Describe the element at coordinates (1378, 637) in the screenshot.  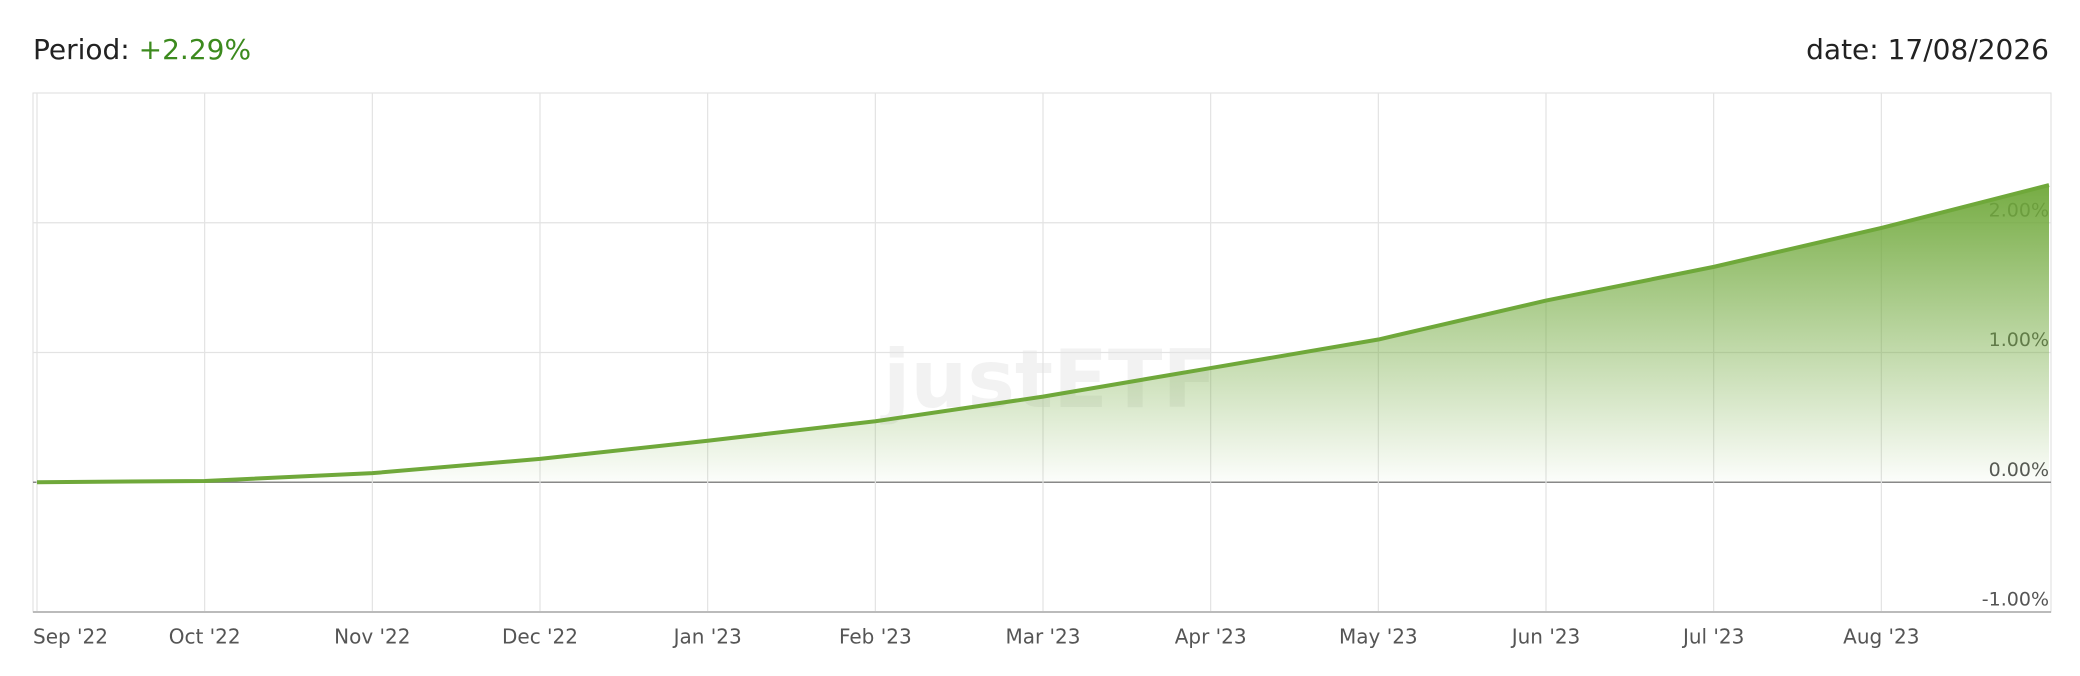
I see `x-tick-label: May '23` at that location.